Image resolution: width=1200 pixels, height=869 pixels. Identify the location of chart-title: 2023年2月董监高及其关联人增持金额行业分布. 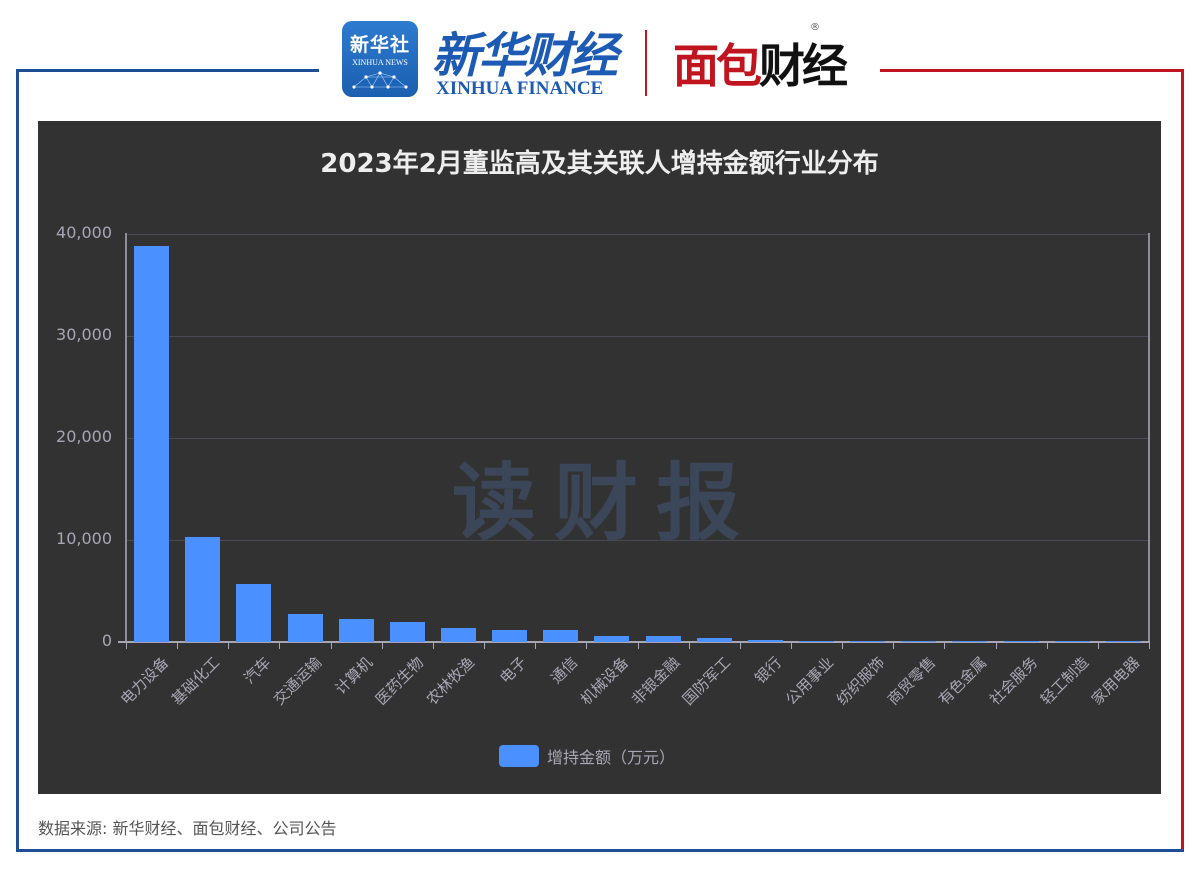
(599, 164).